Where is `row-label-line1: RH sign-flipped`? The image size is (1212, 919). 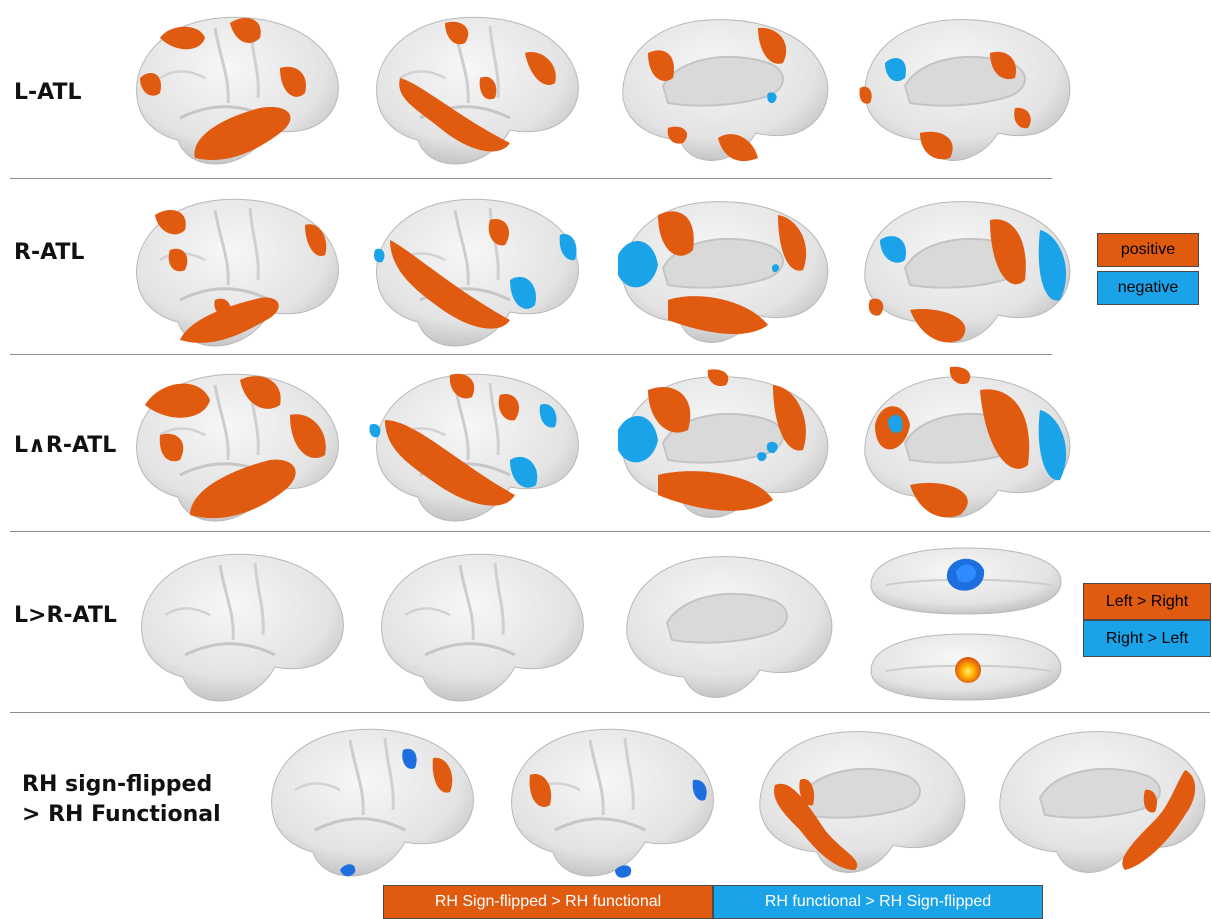
row-label-line1: RH sign-flipped is located at coordinates (117, 784).